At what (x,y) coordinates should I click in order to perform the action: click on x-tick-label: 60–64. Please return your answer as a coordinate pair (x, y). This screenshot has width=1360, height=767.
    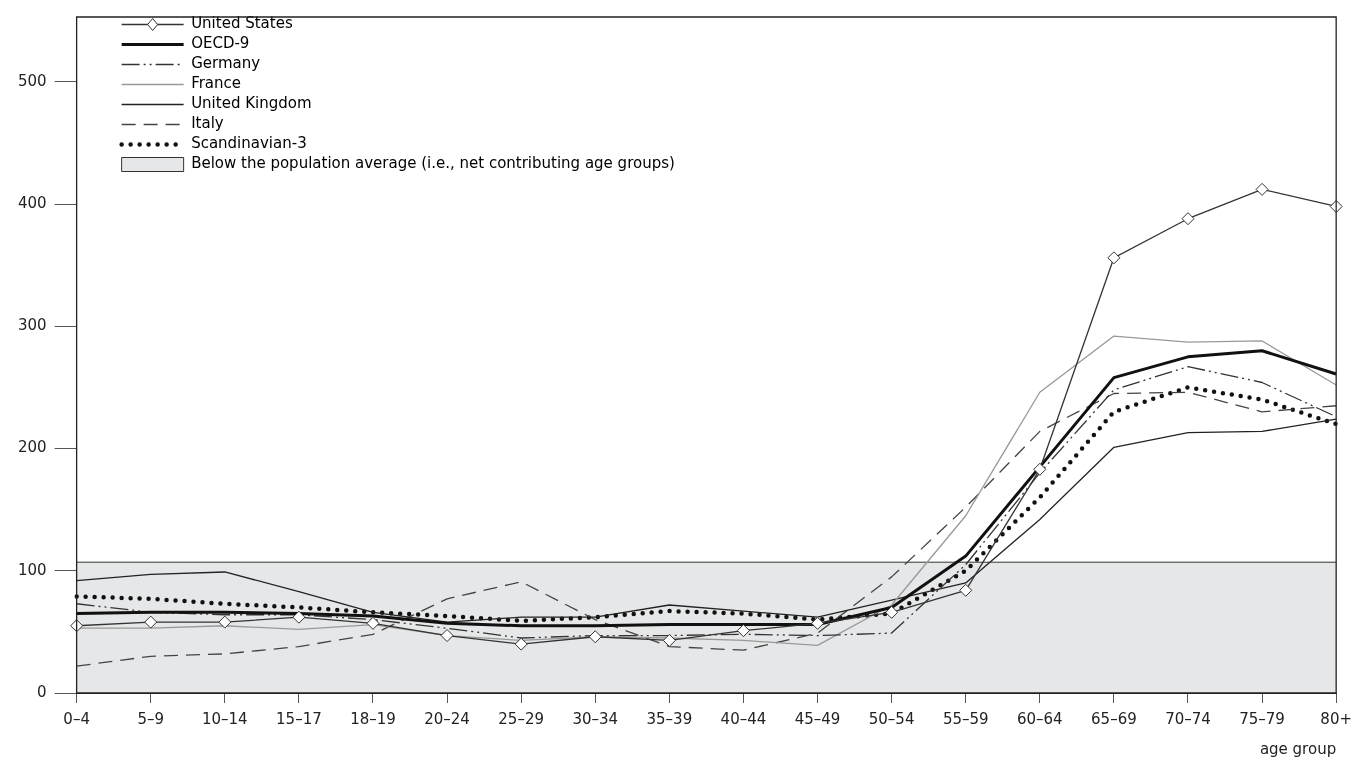
    Looking at the image, I should click on (1039, 718).